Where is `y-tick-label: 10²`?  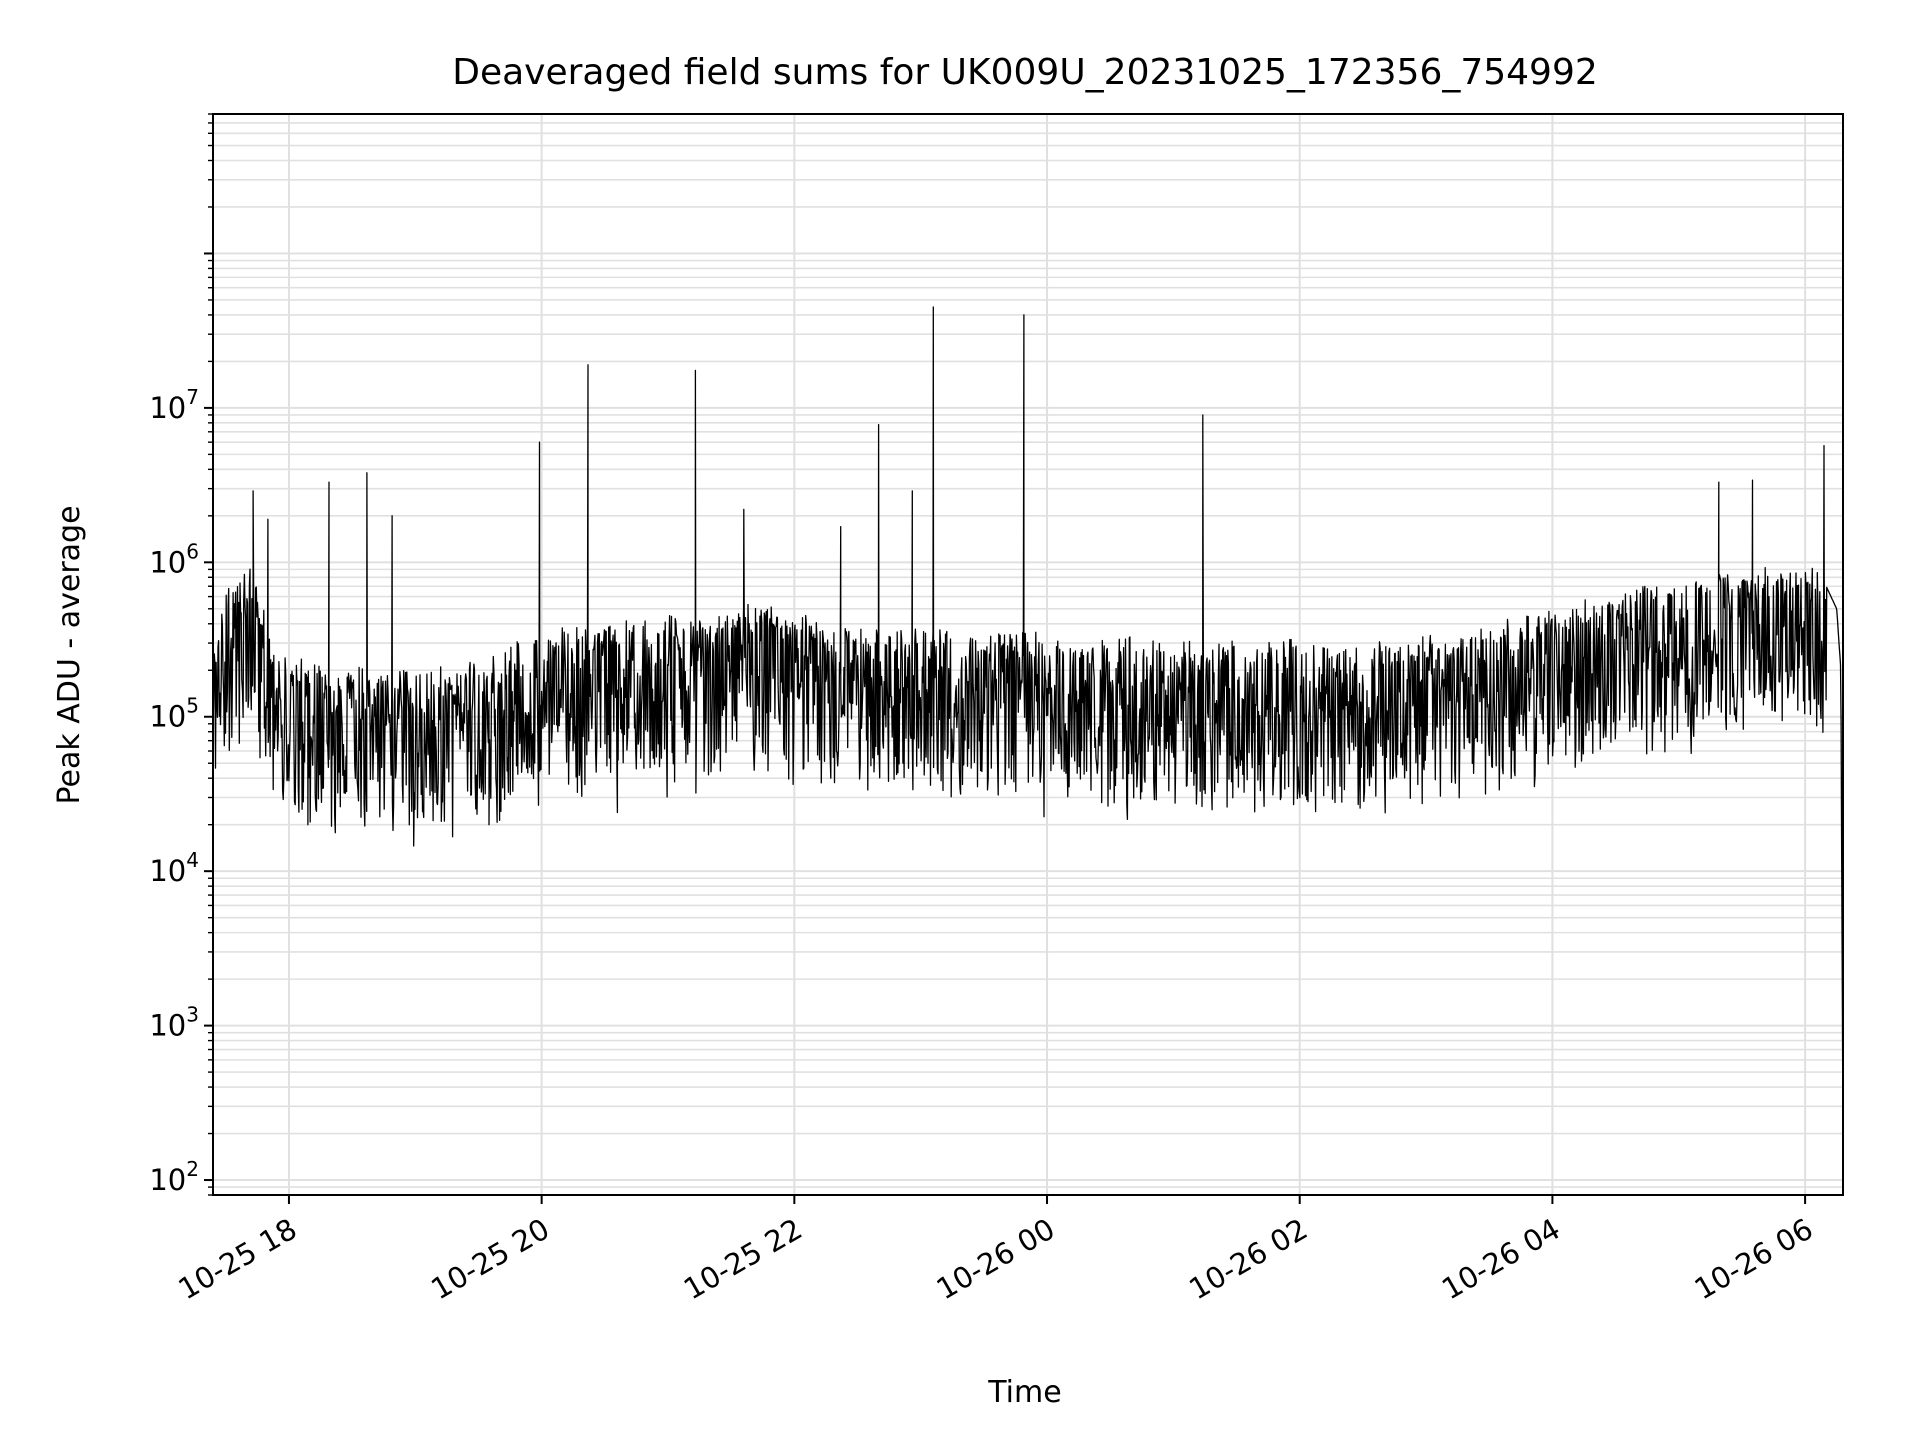
y-tick-label: 10² is located at coordinates (174, 1177).